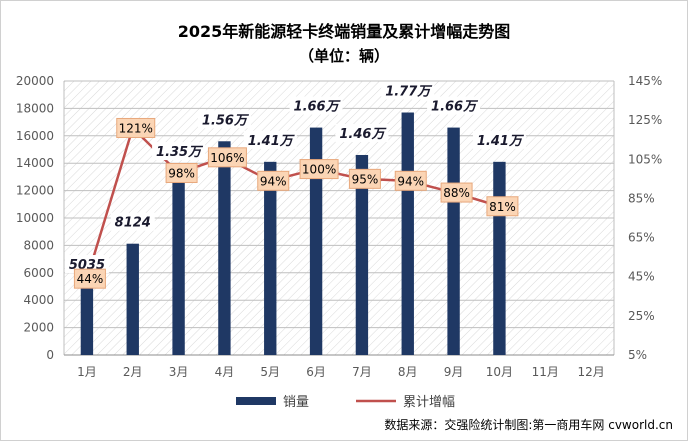 This screenshot has width=688, height=441. I want to click on bar-data-label: 1.56万, so click(226, 120).